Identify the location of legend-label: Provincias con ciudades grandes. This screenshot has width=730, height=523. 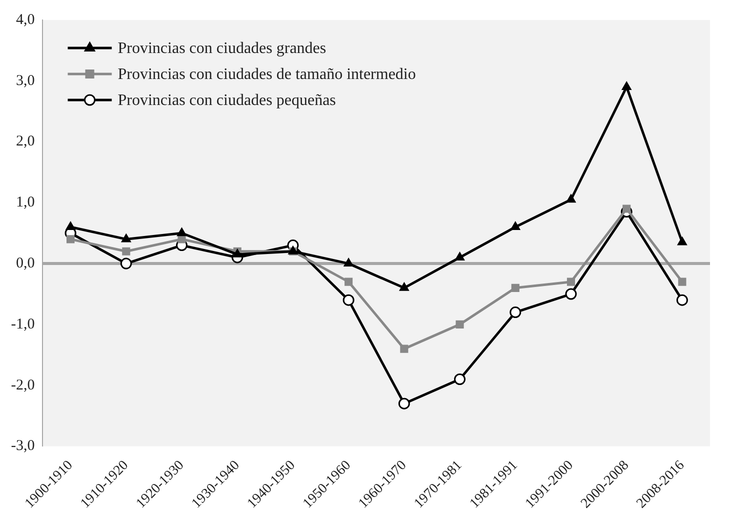
(222, 49).